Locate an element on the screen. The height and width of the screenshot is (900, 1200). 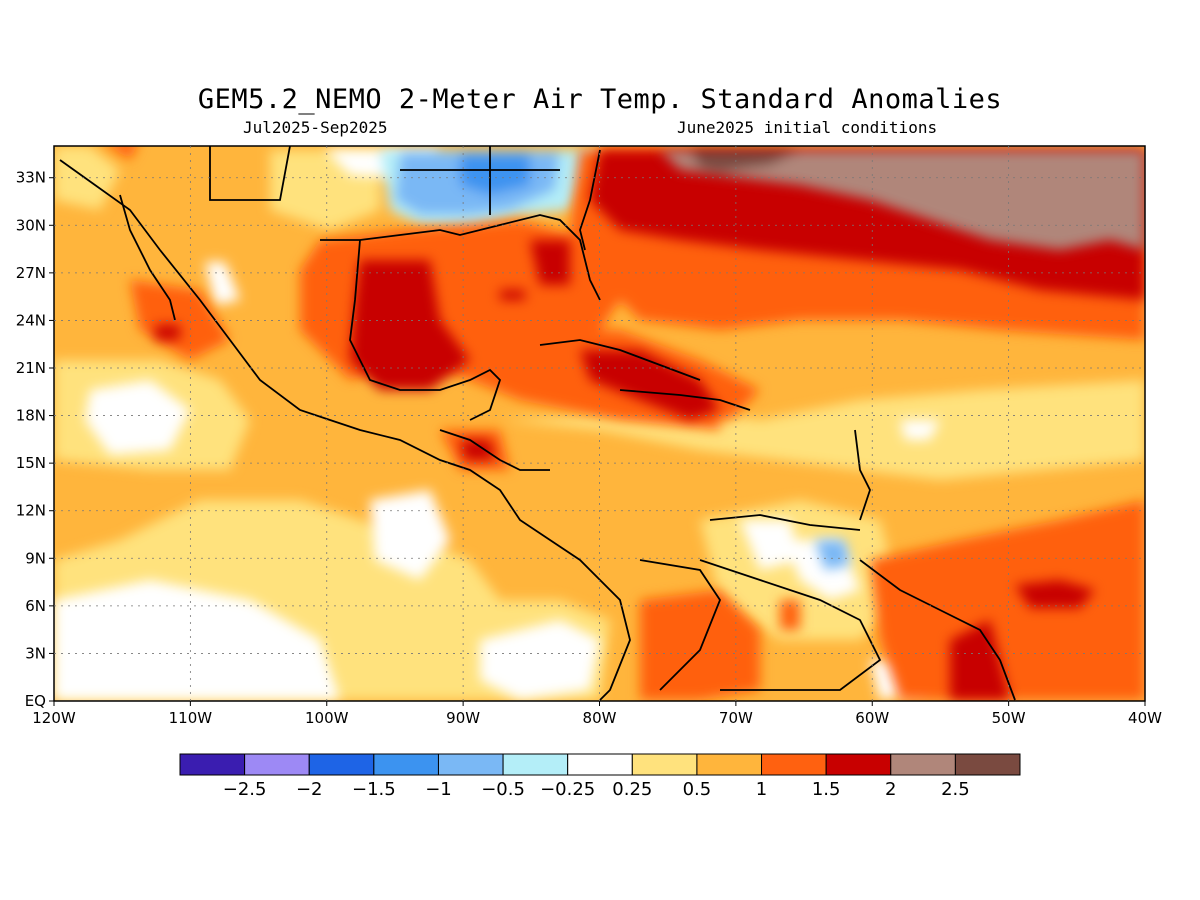
colorbar-label: 1.5 is located at coordinates (826, 789).